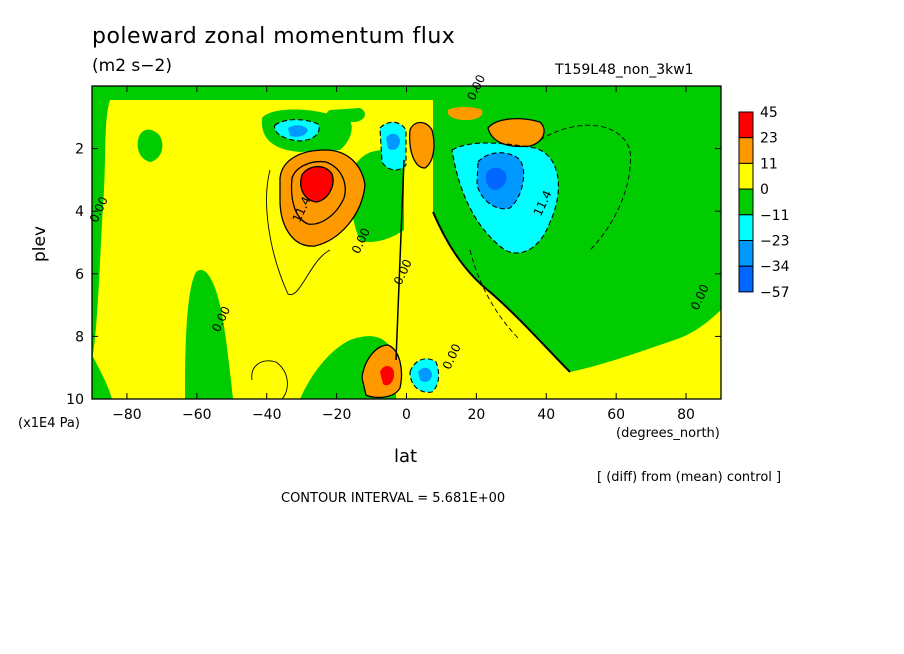 The image size is (904, 654). I want to click on y-tick-label: 4, so click(79, 212).